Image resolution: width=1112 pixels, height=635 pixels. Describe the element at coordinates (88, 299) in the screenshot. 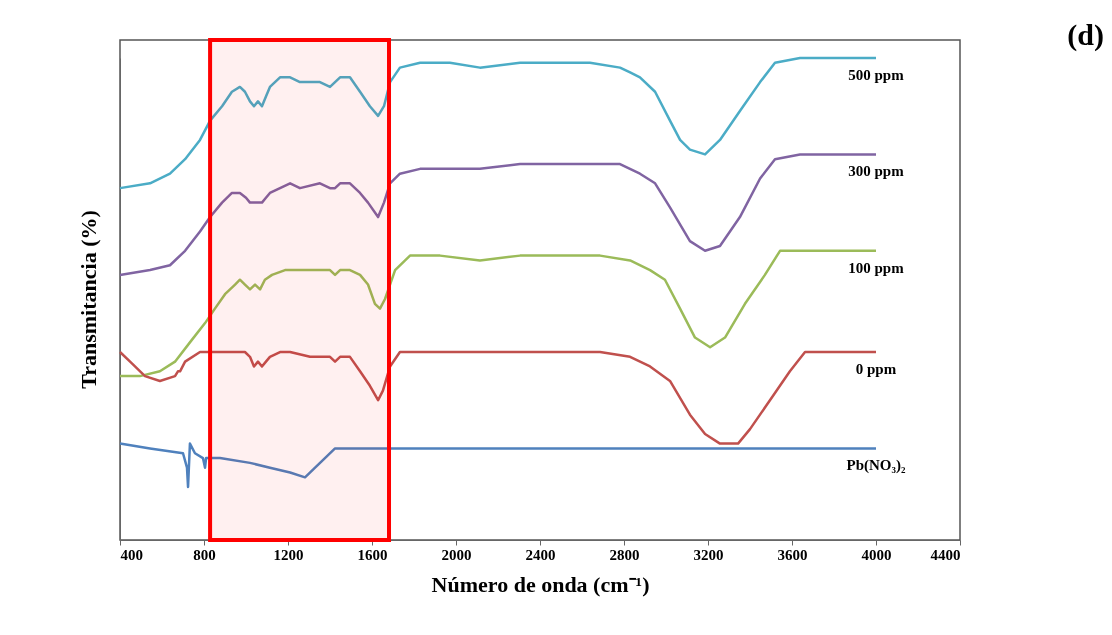

I see `y-axis-title: Transmitancia (%)` at that location.